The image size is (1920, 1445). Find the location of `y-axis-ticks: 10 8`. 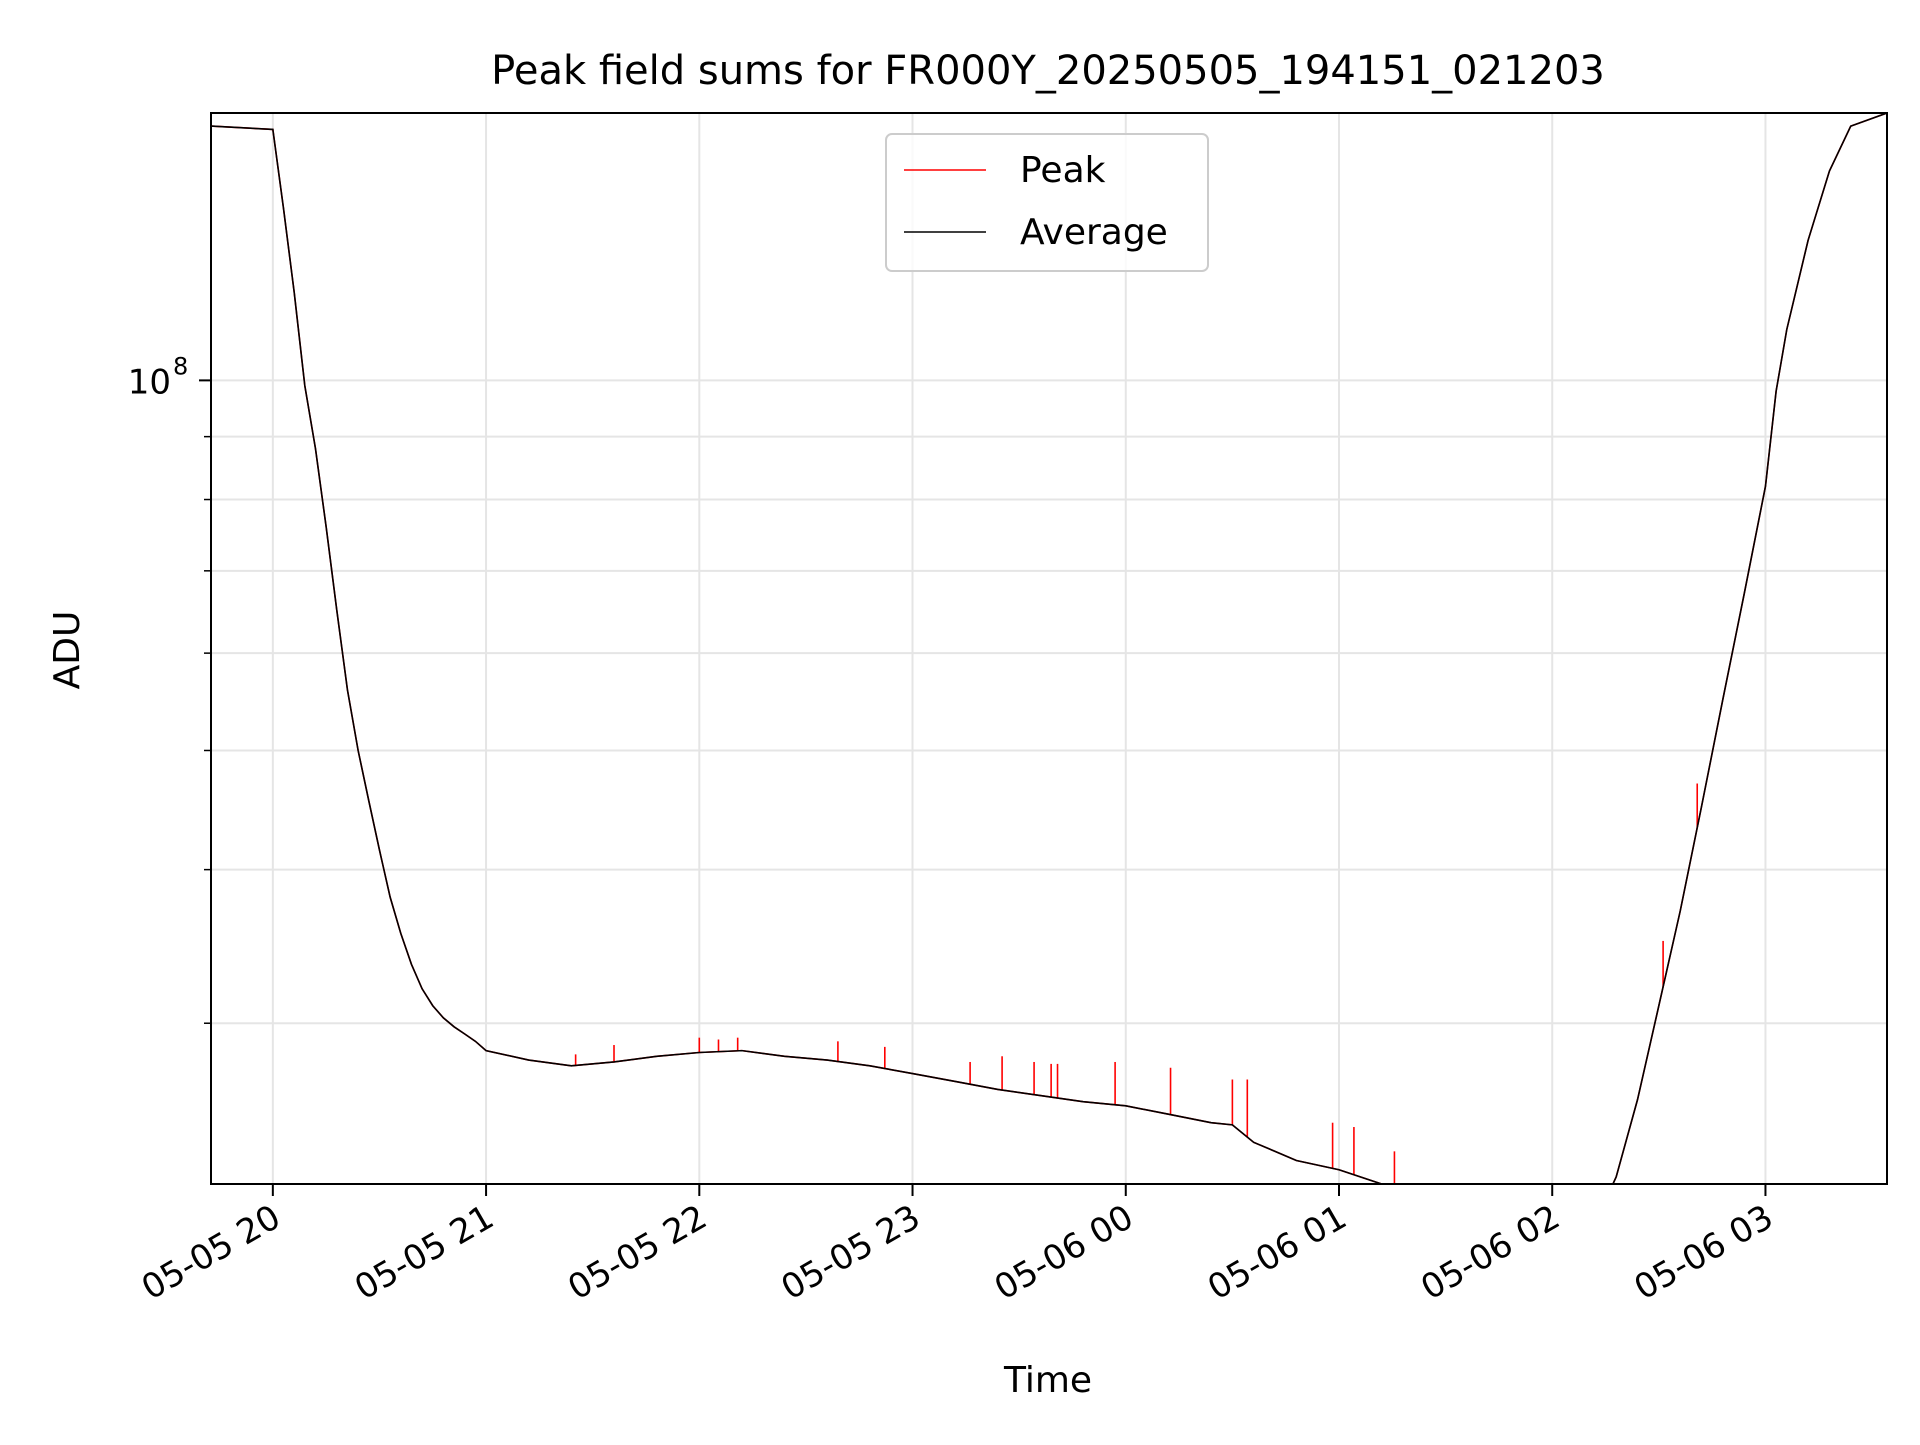

y-axis-ticks: 10 8 is located at coordinates (169, 688).